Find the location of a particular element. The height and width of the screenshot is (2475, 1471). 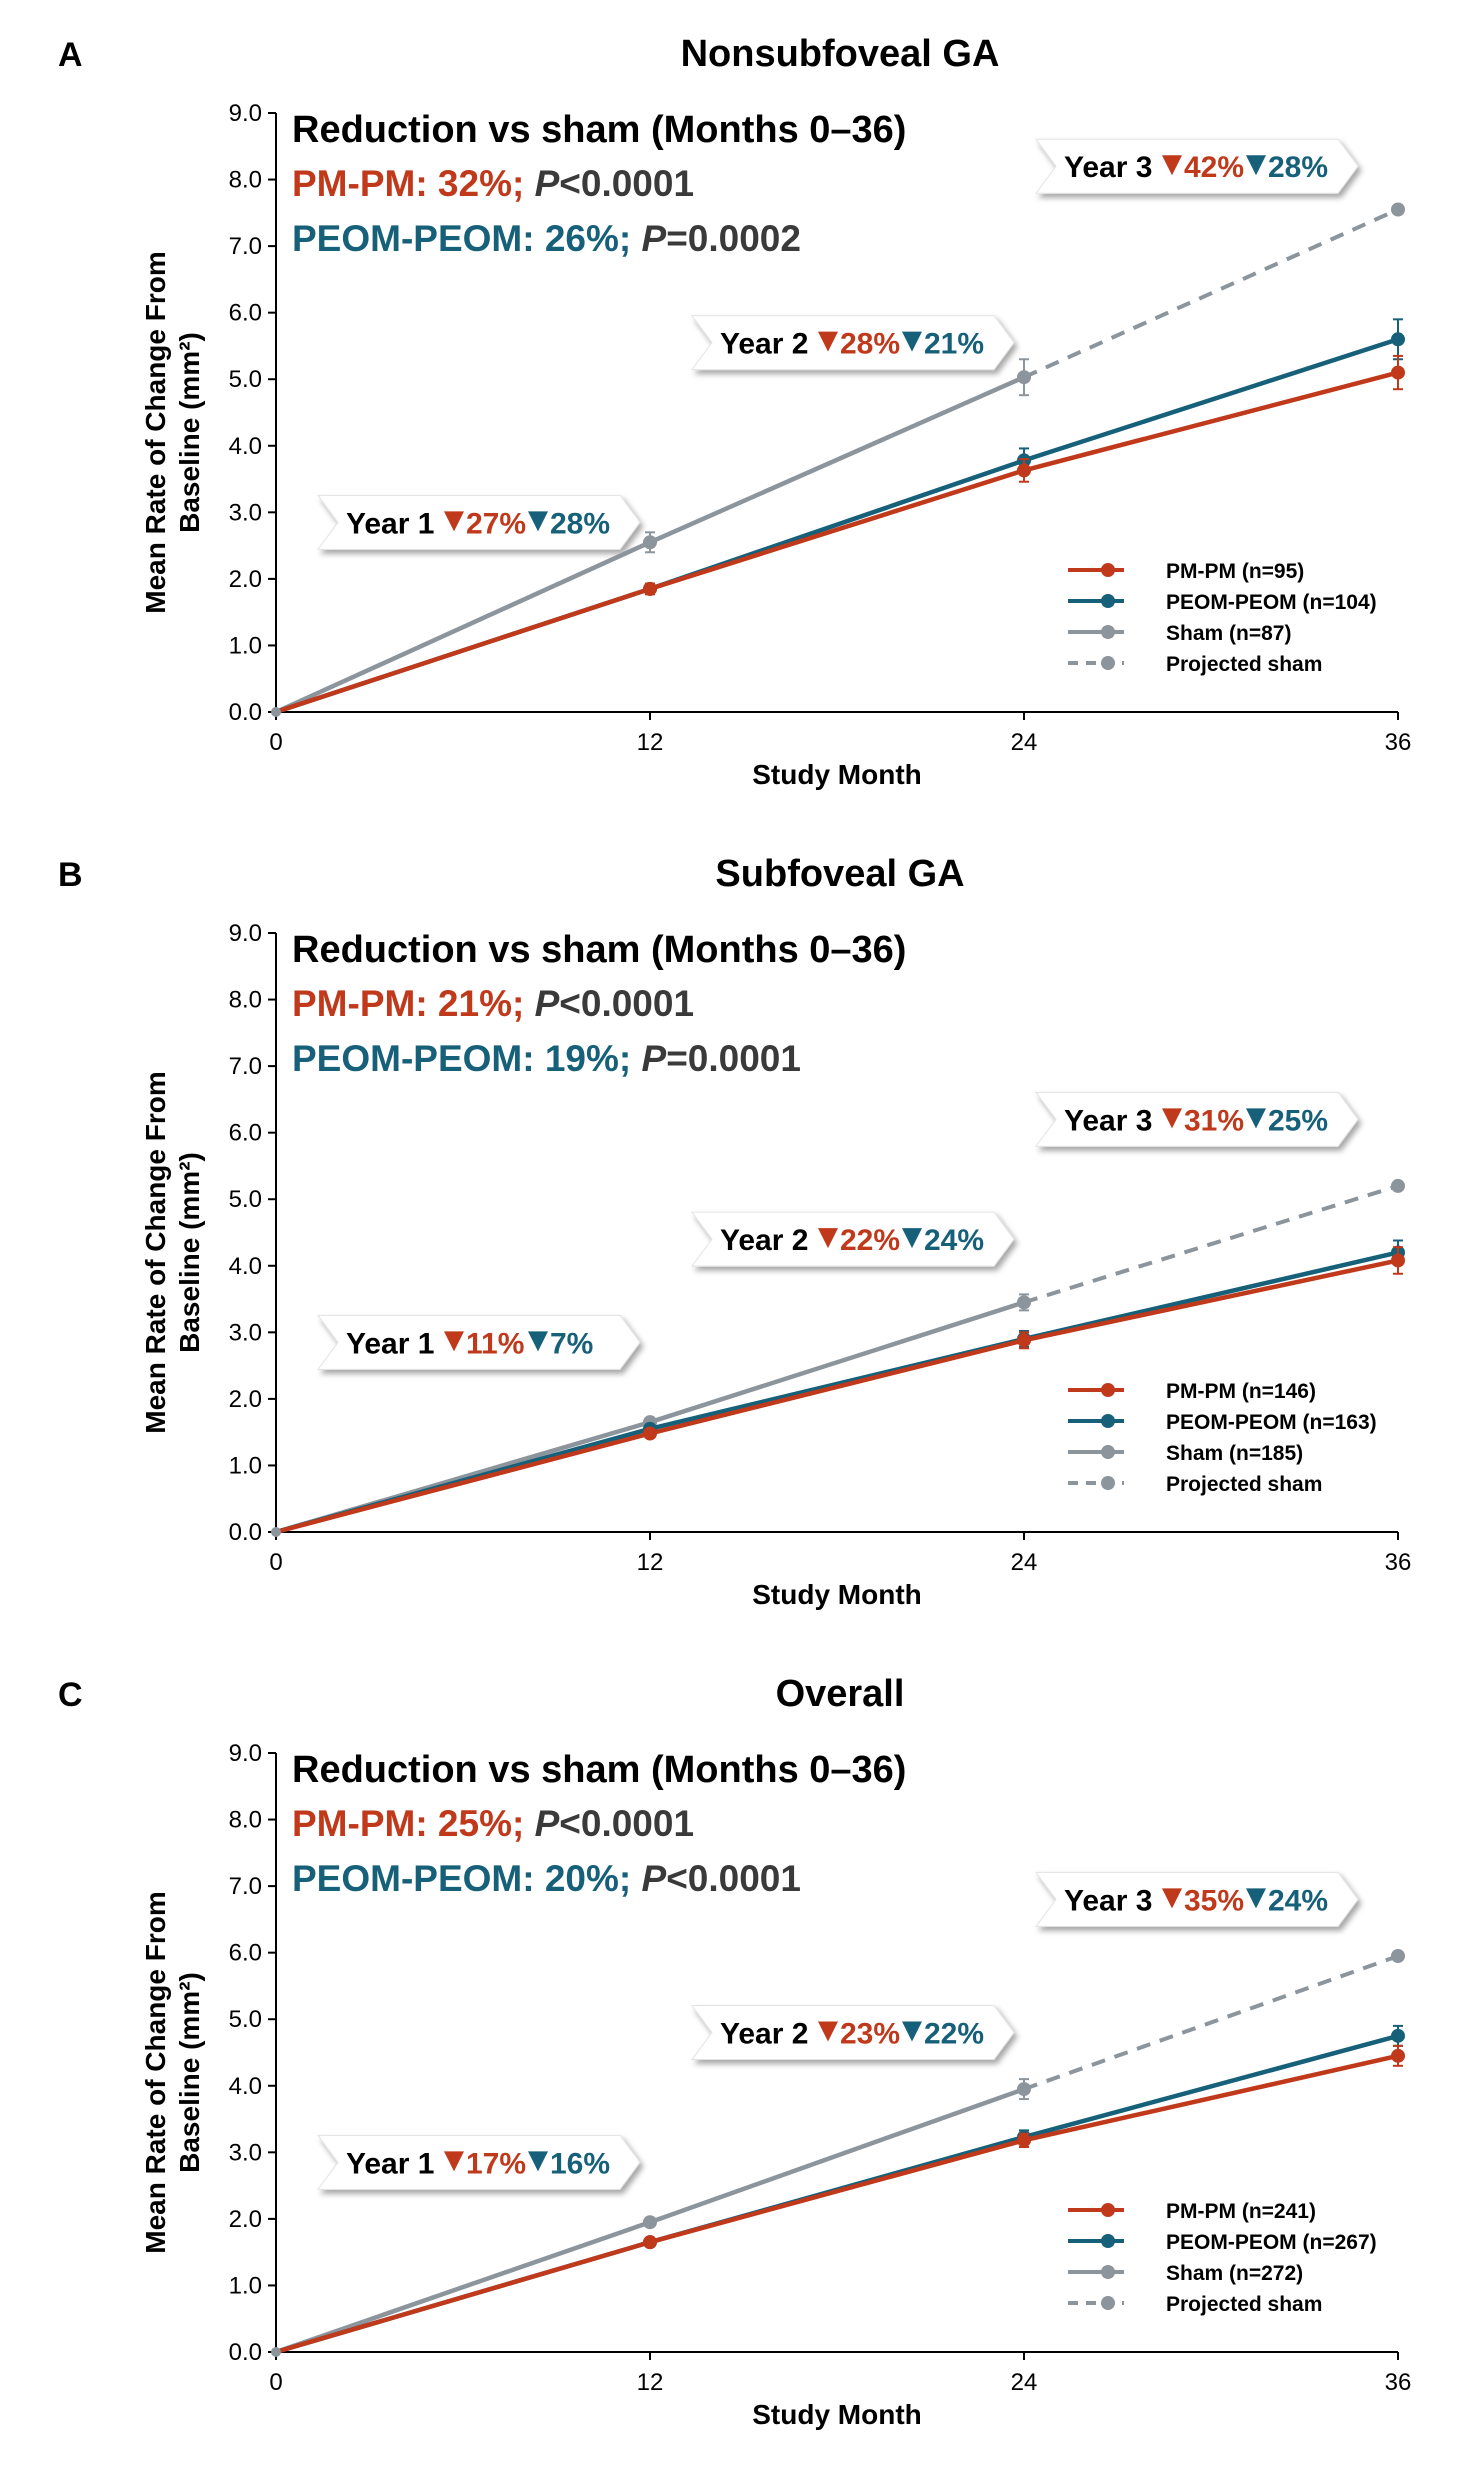

x-tick-label: 24 is located at coordinates (1024, 2382).